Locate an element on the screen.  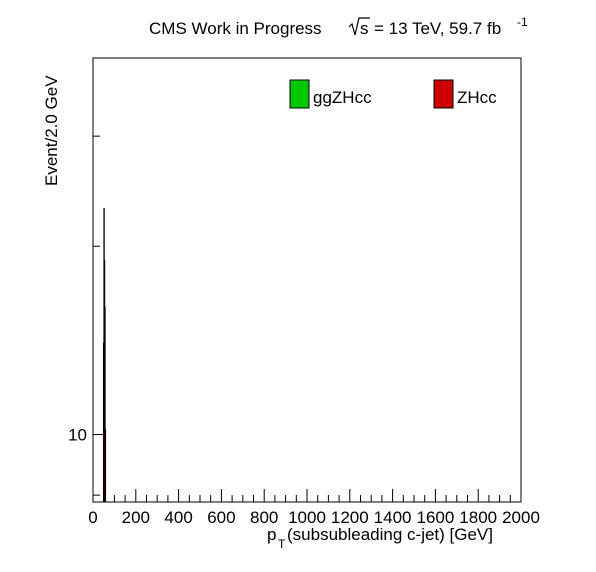
energy-label: s = 13 TeV, 59.7 fb -1 is located at coordinates (438, 26).